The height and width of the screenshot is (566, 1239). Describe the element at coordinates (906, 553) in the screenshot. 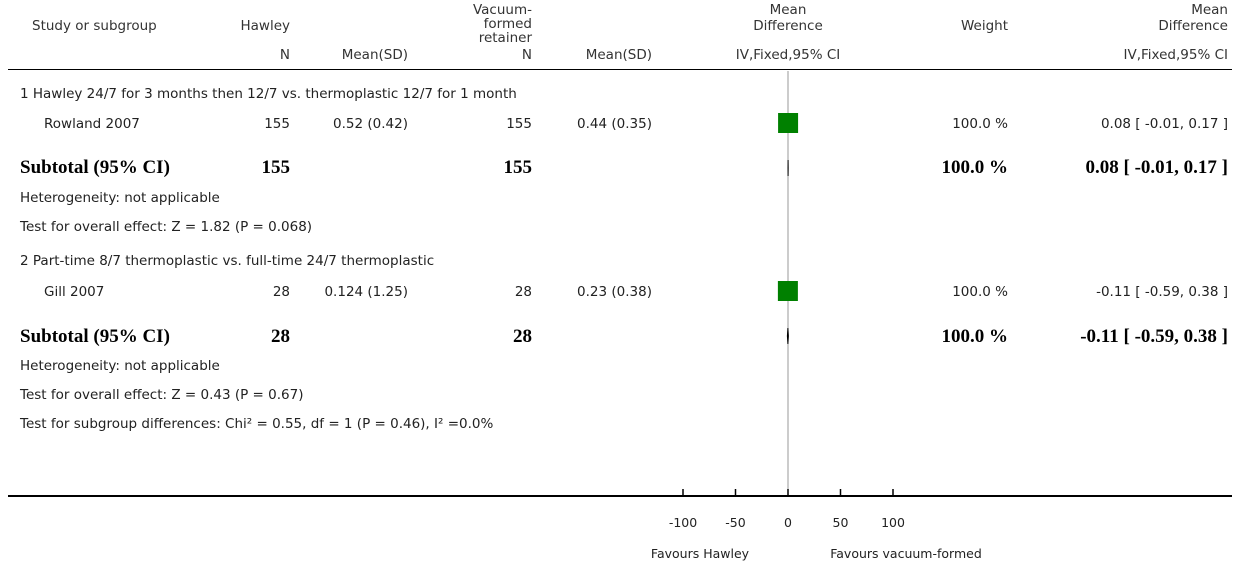

I see `favours-right-label: Favours vacuum-formed` at that location.